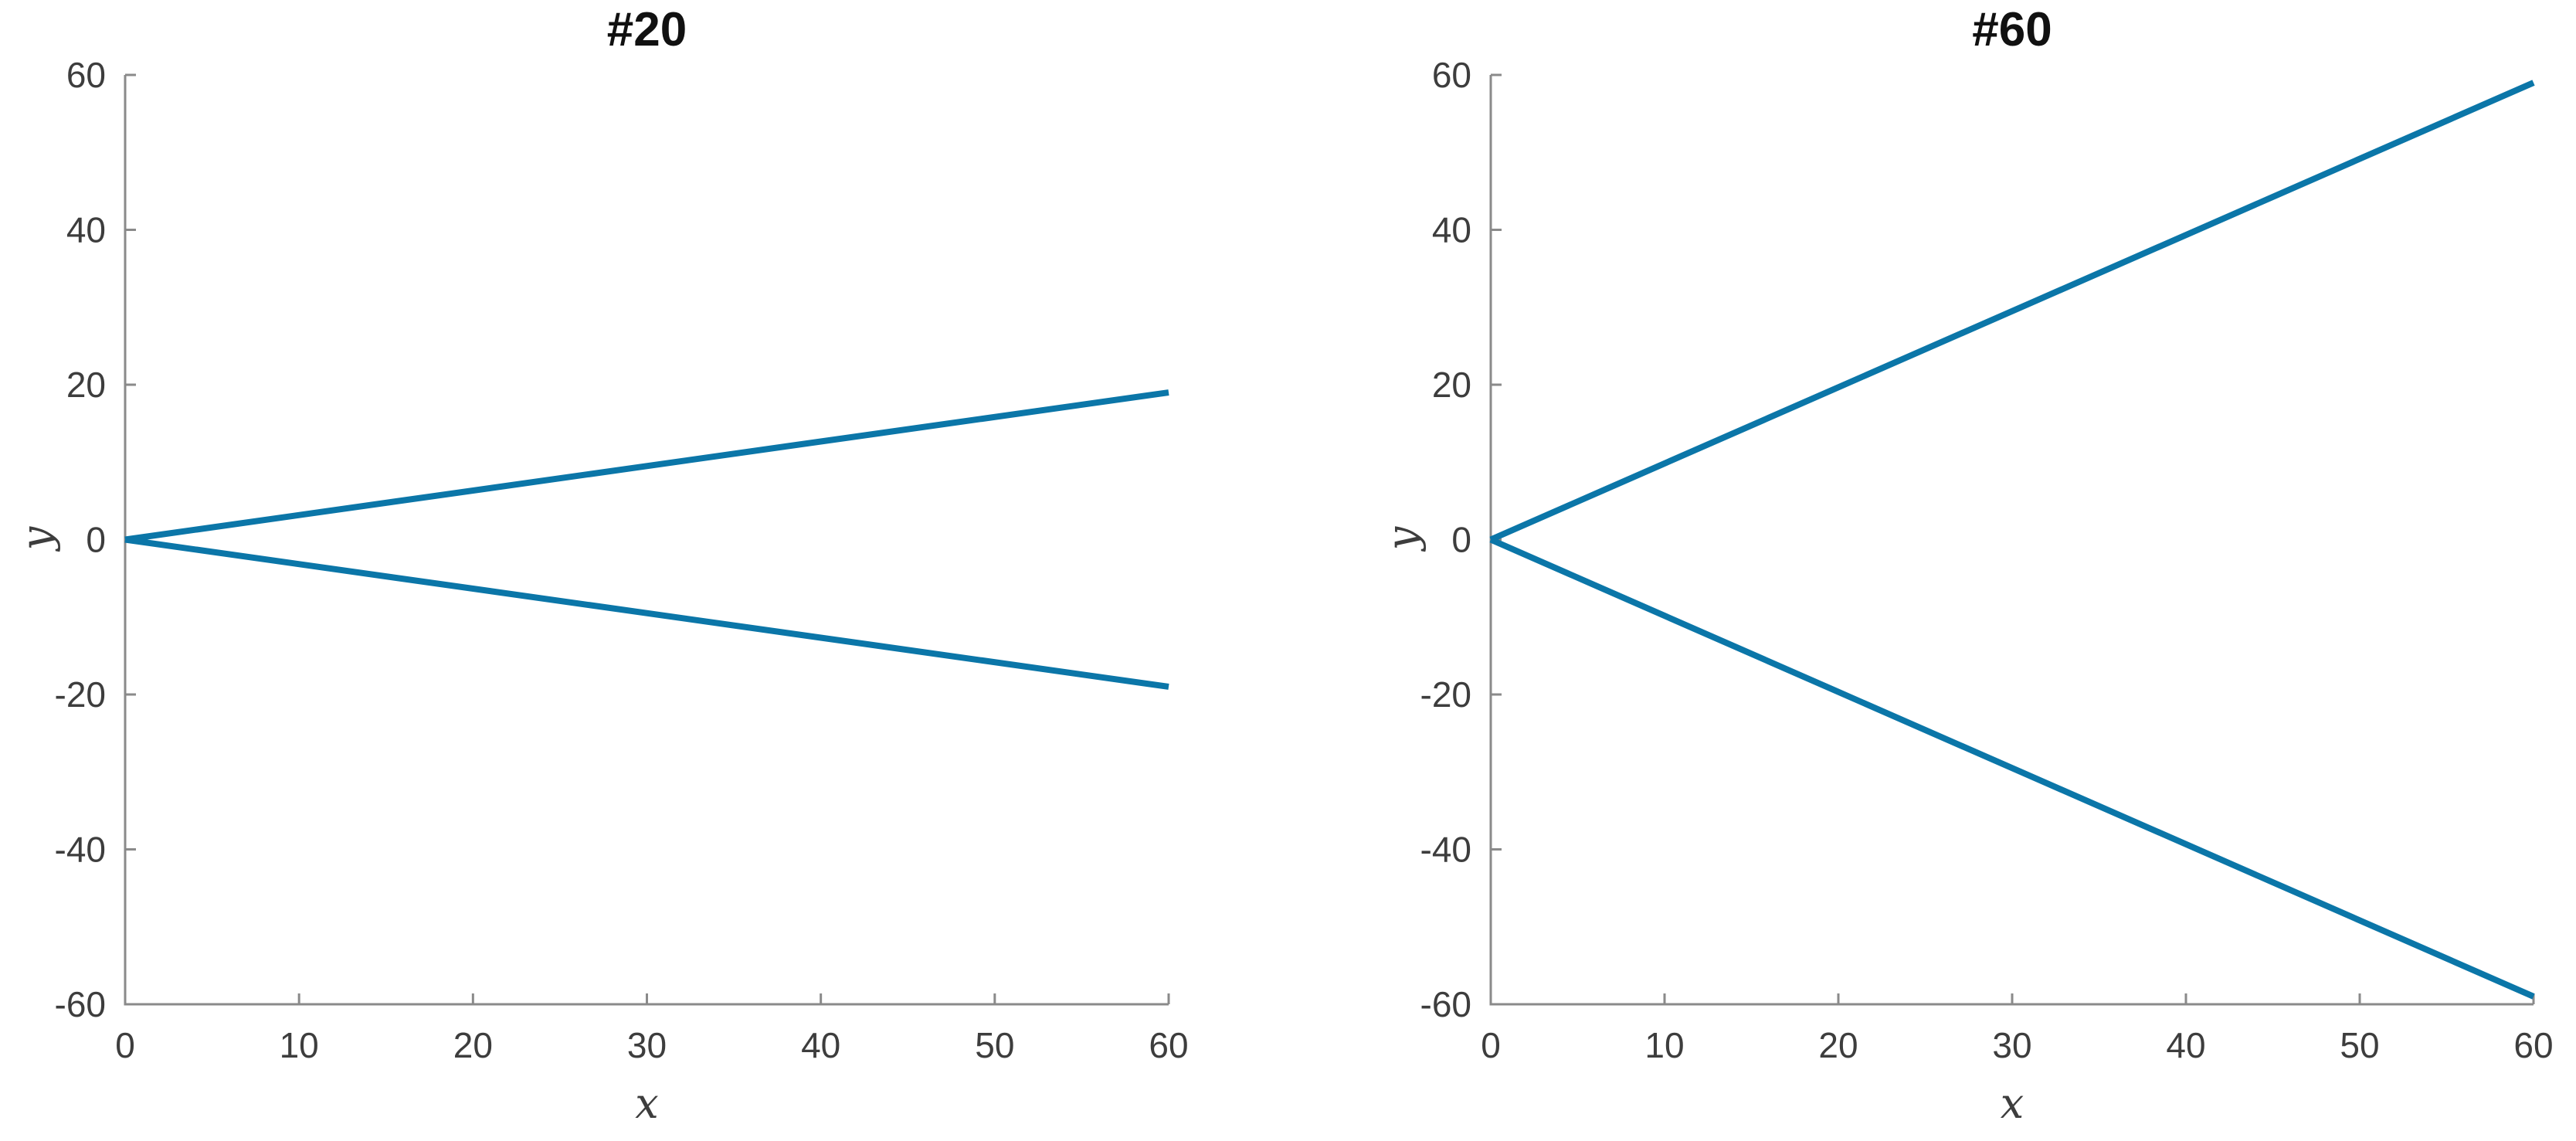  I want to click on plot-title-20: #20, so click(646, 29).